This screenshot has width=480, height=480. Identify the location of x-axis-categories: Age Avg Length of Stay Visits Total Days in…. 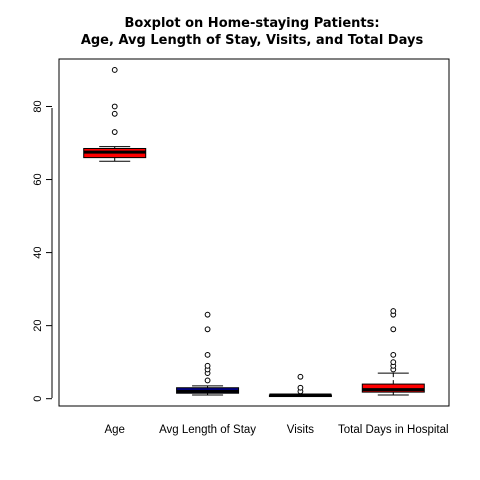
(276, 430).